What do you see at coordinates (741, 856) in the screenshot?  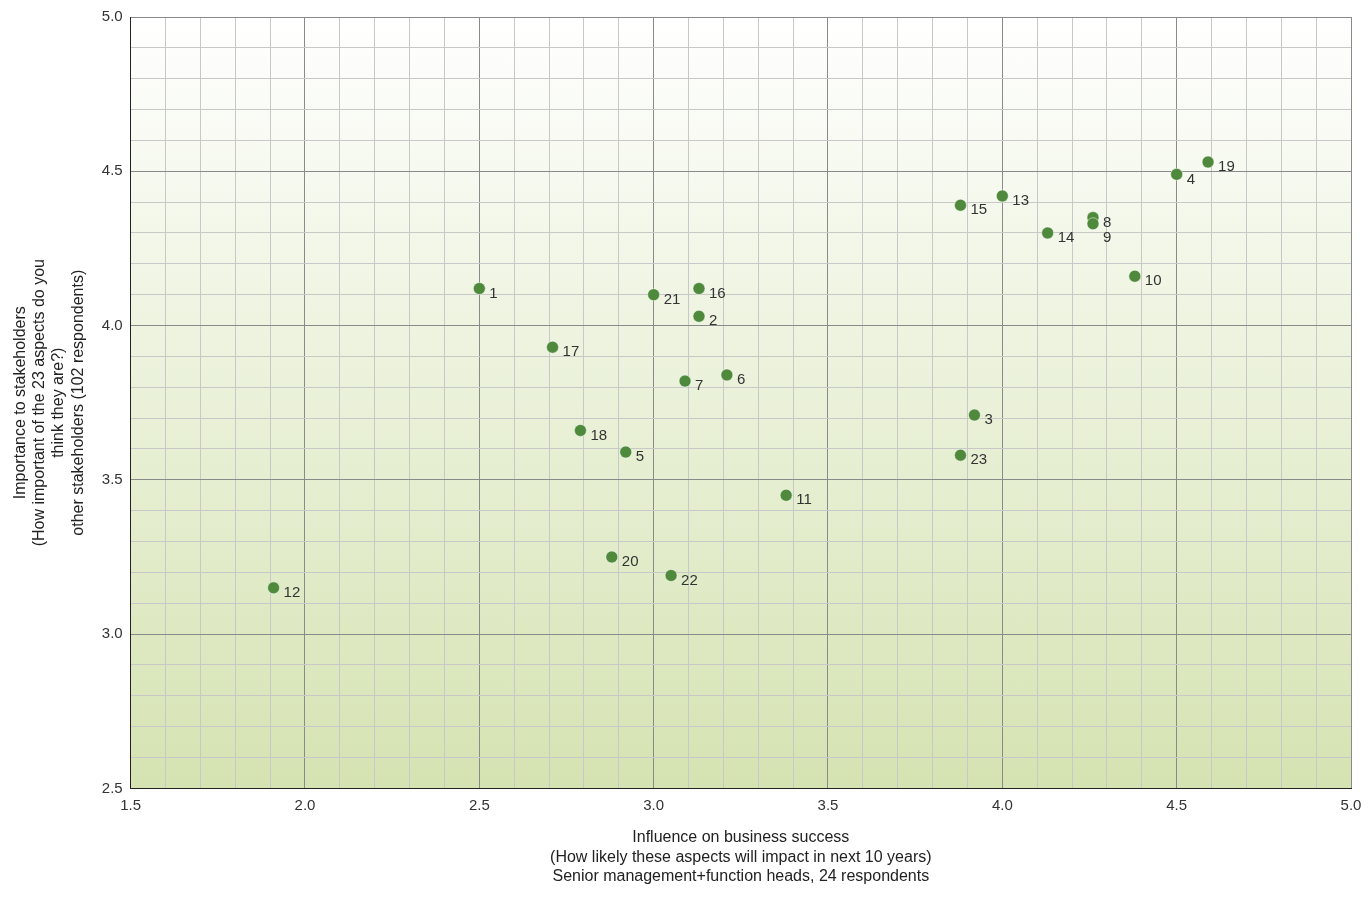 I see `x-axis-title: Influence on business success (How likely these aspects will impact in next 10 years) Senior management+function heads, 24 respondents` at bounding box center [741, 856].